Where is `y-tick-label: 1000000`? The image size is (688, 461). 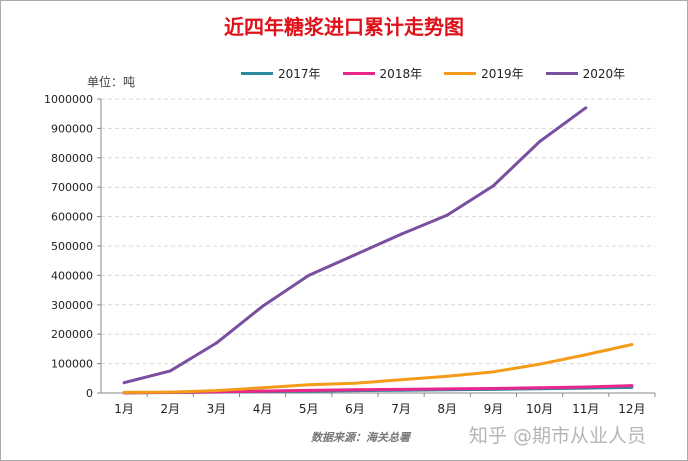
y-tick-label: 1000000 is located at coordinates (68, 99).